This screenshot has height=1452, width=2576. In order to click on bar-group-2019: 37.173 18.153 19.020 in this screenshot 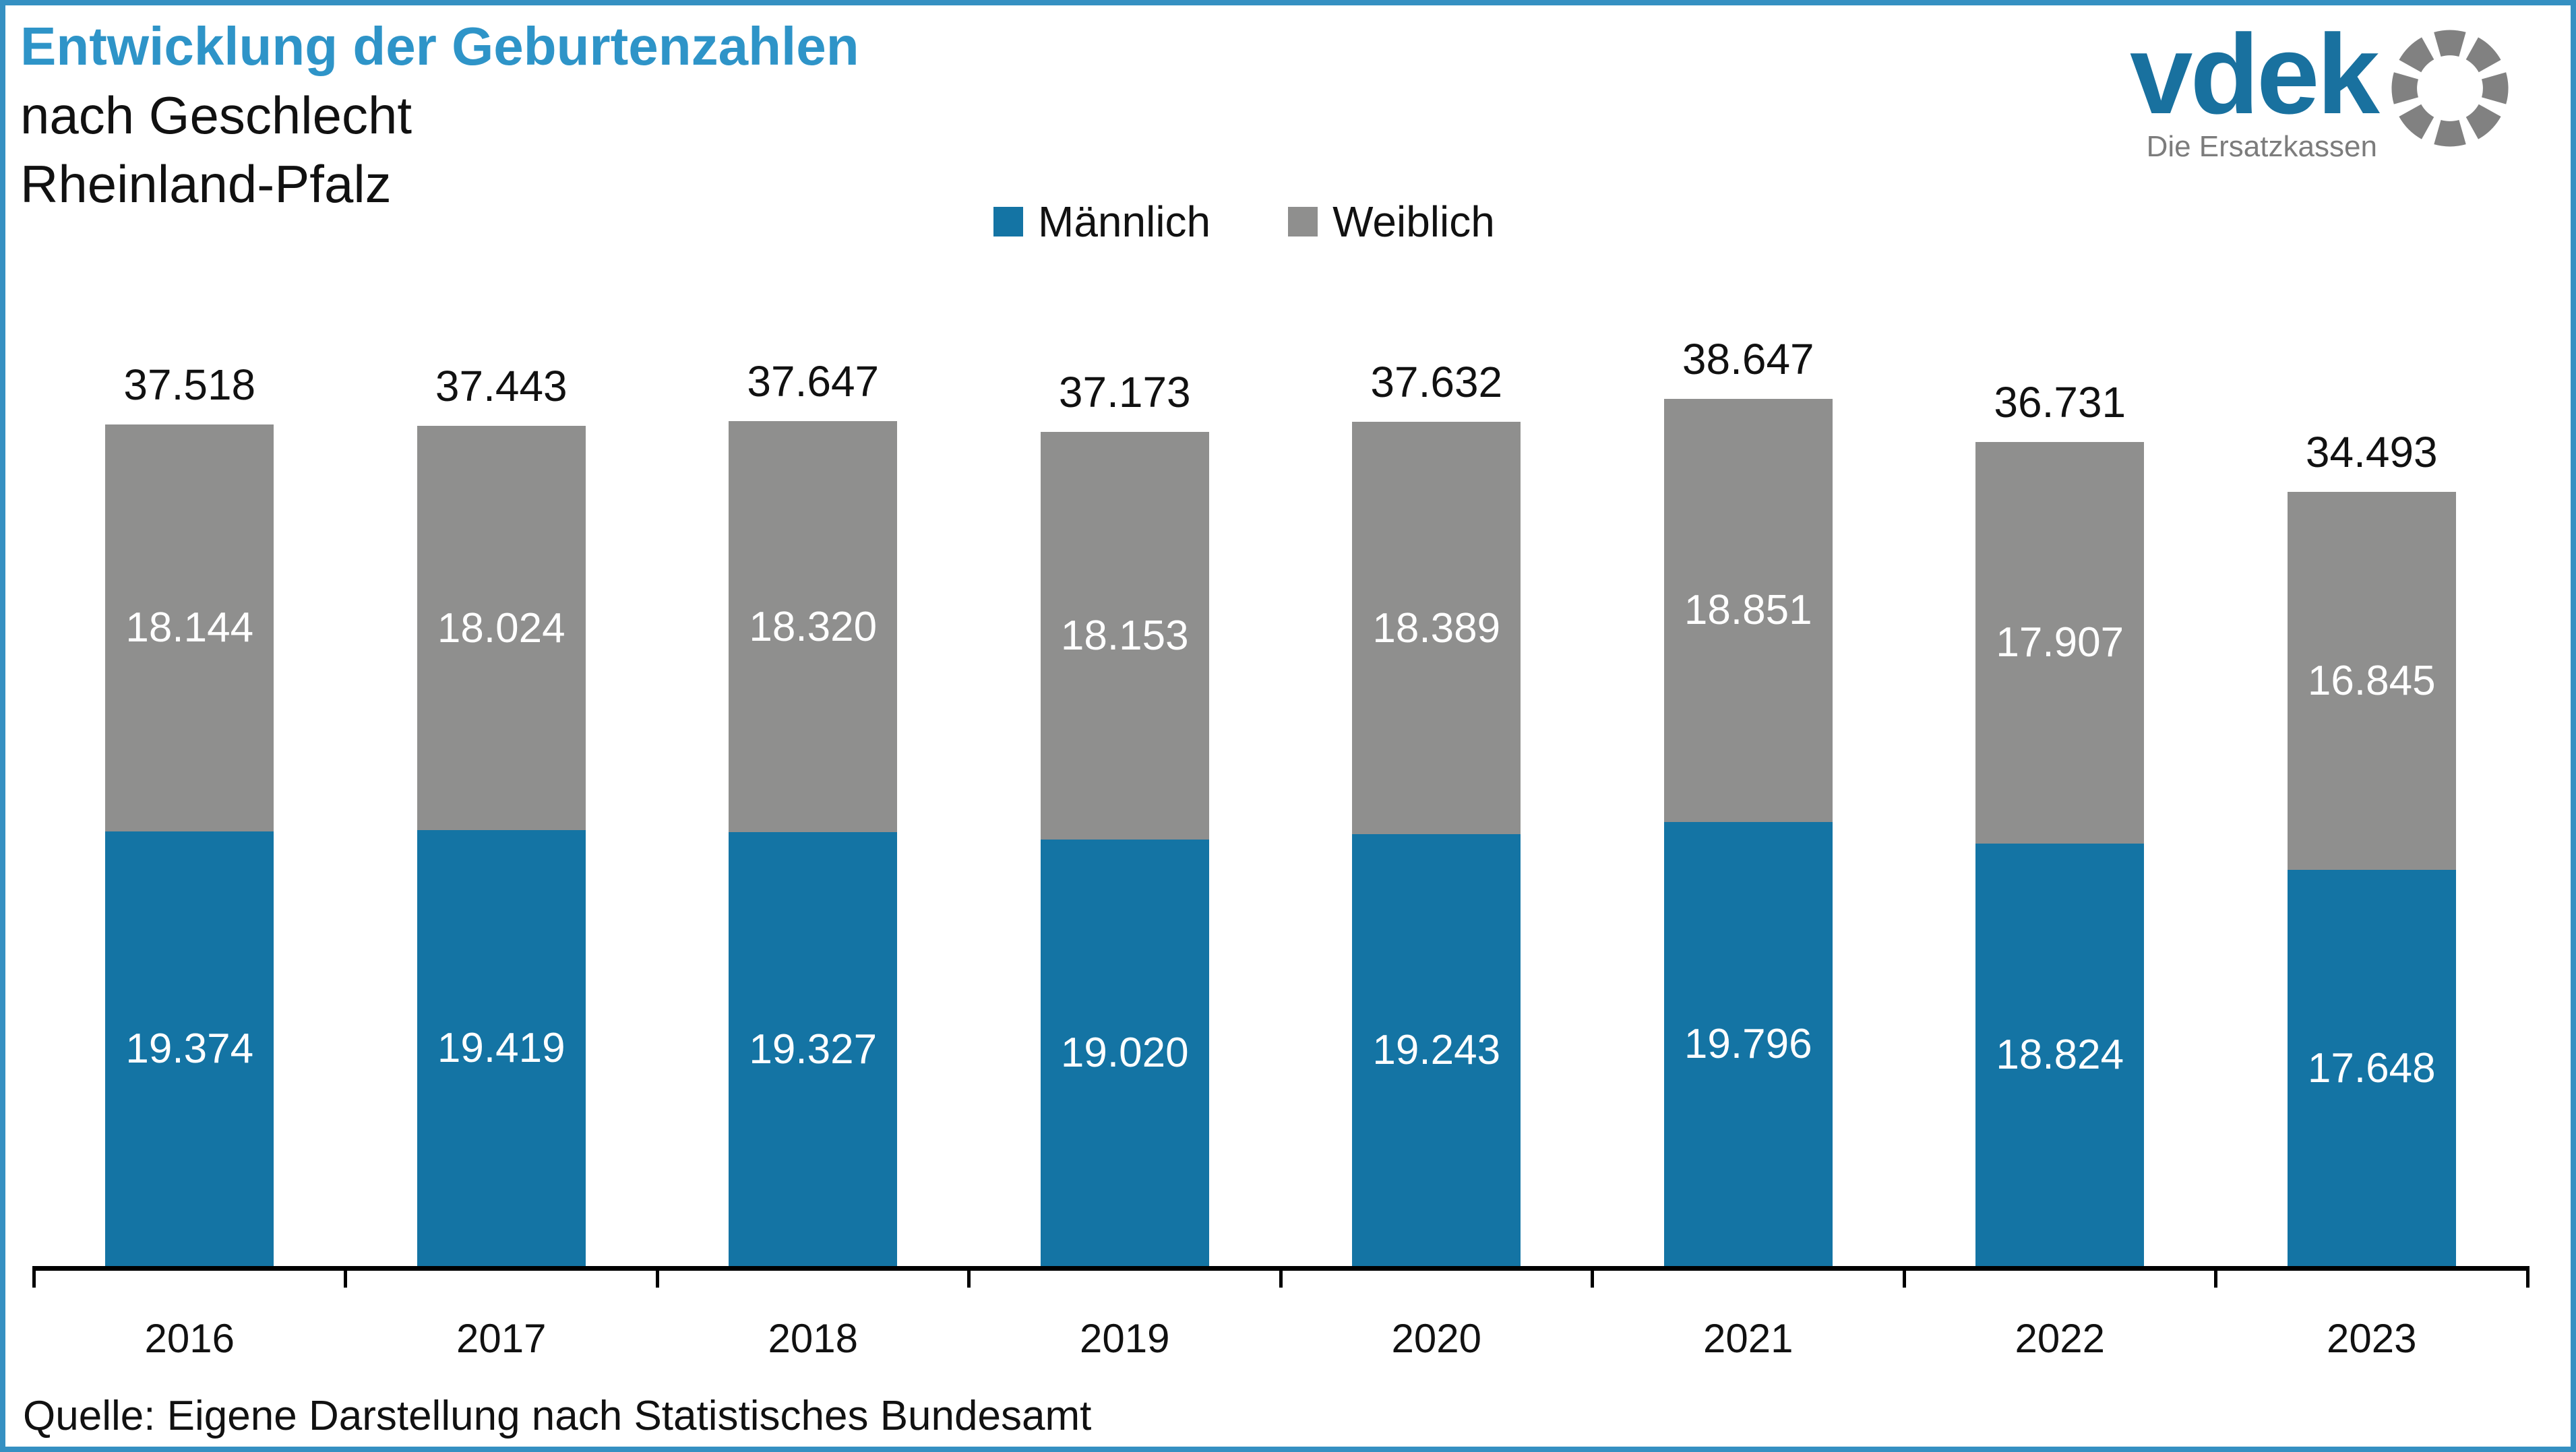, I will do `click(1125, 816)`.